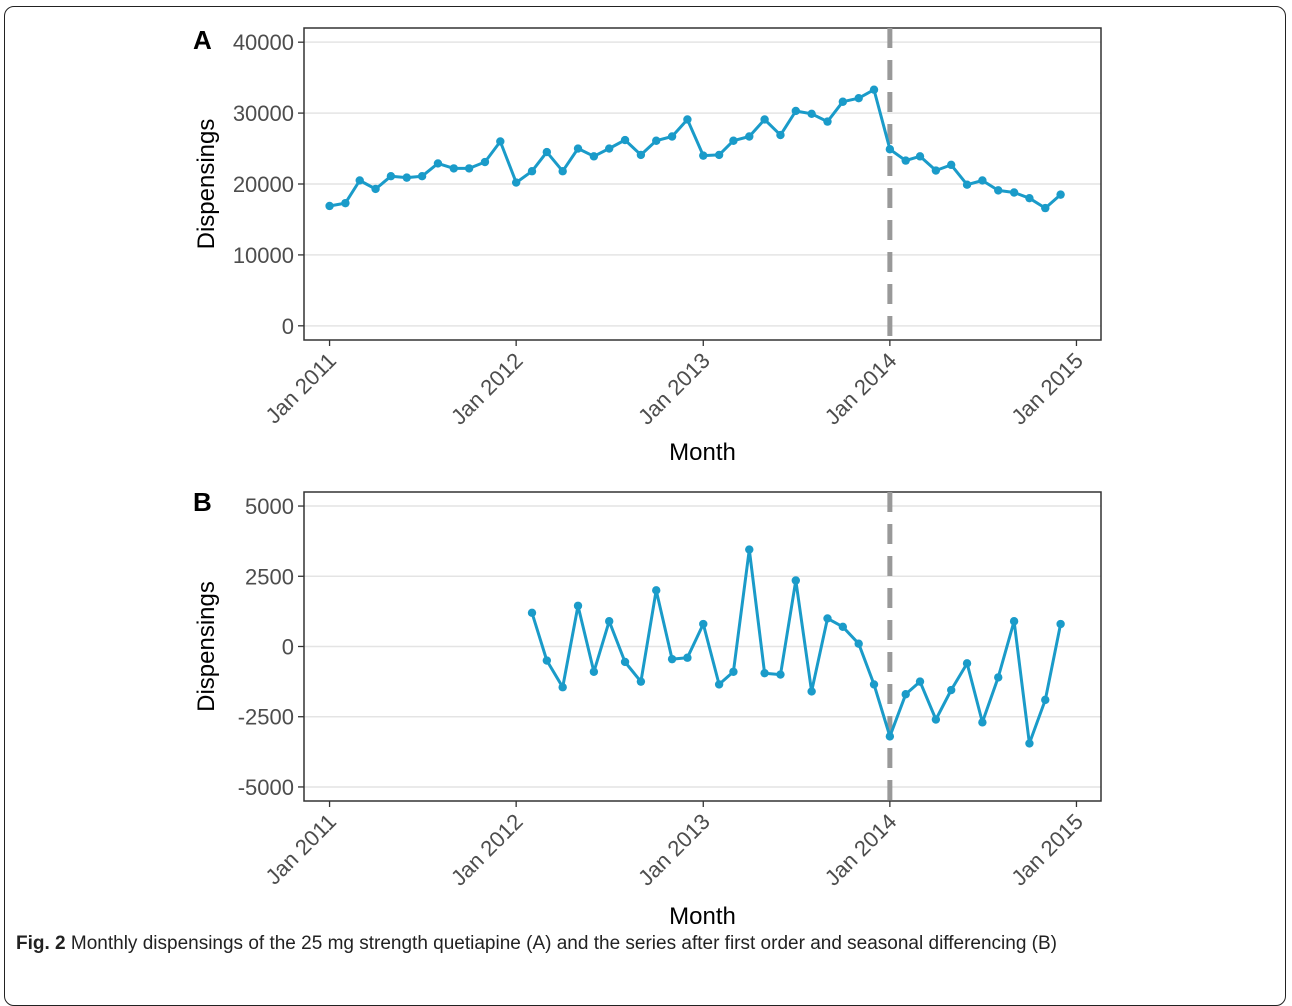  What do you see at coordinates (674, 850) in the screenshot?
I see `x-tick-label: Jan 2013` at bounding box center [674, 850].